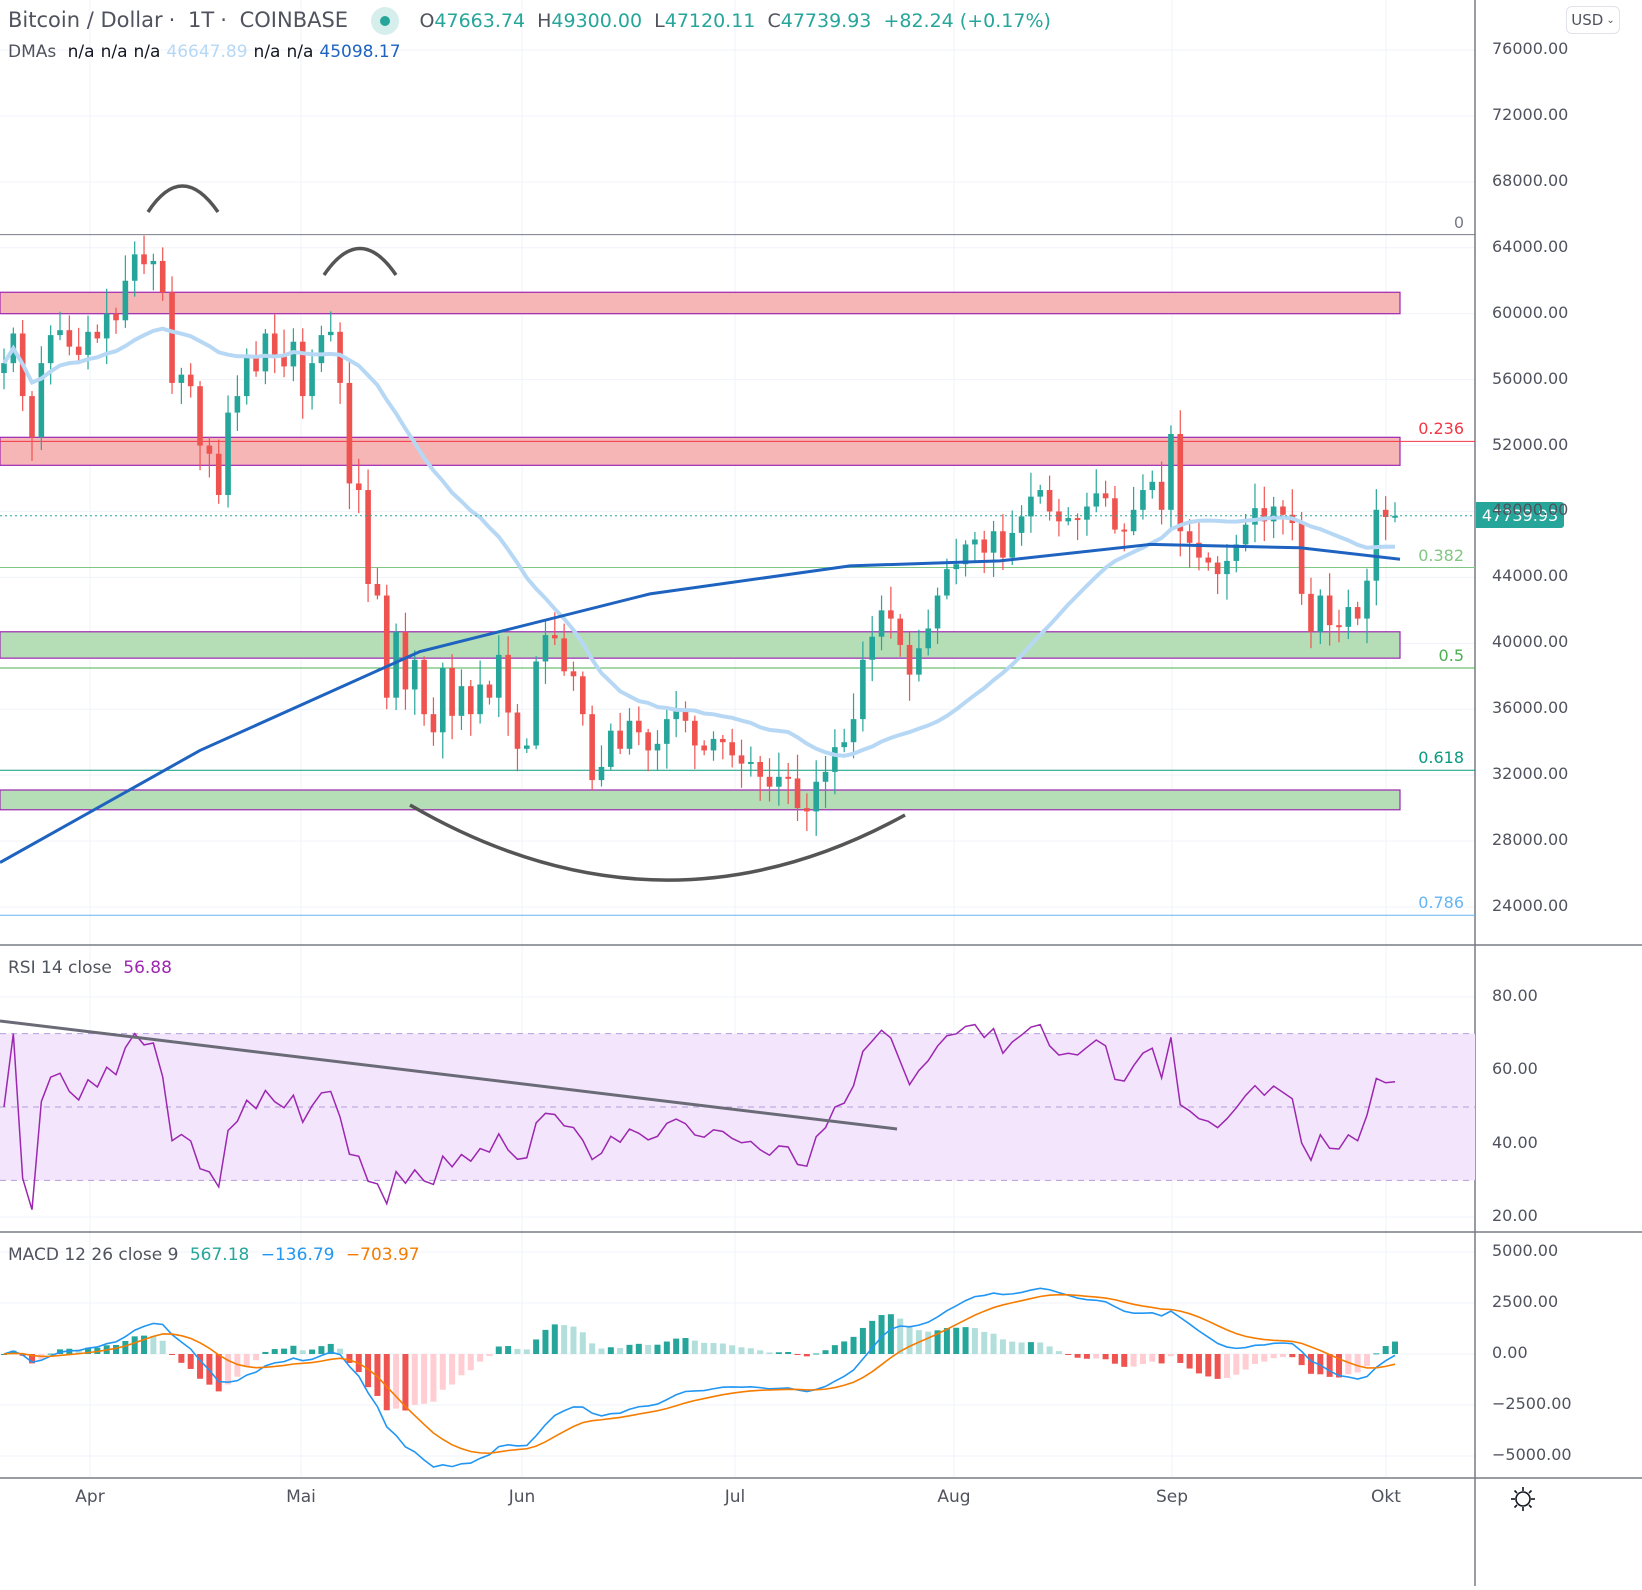 Image resolution: width=1642 pixels, height=1590 pixels. I want to click on low-label: L, so click(659, 21).